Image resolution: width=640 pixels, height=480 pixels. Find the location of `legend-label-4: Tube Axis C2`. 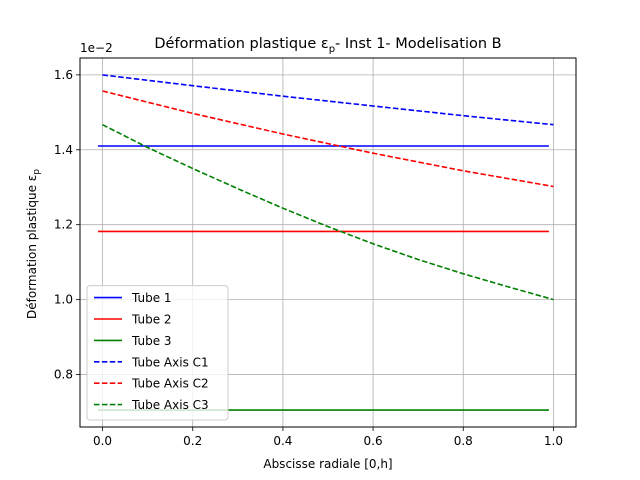

legend-label-4: Tube Axis C2 is located at coordinates (170, 384).